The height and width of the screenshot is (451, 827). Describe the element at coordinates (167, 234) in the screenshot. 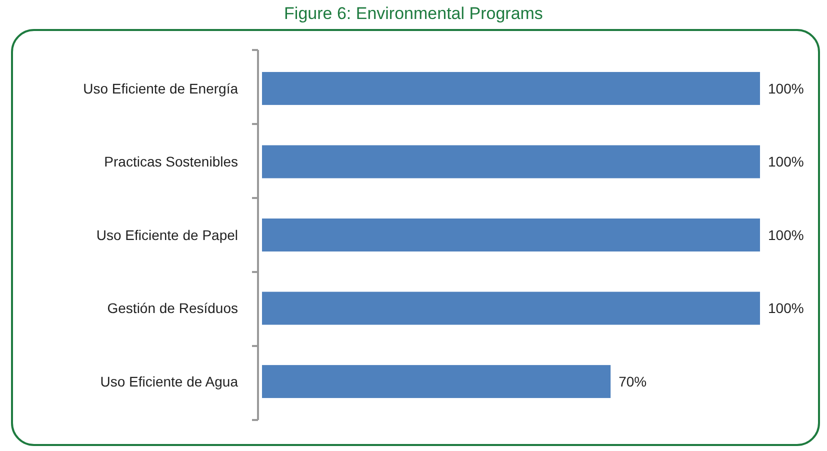

I see `y-tick-label: Uso Eficiente de Papel` at that location.